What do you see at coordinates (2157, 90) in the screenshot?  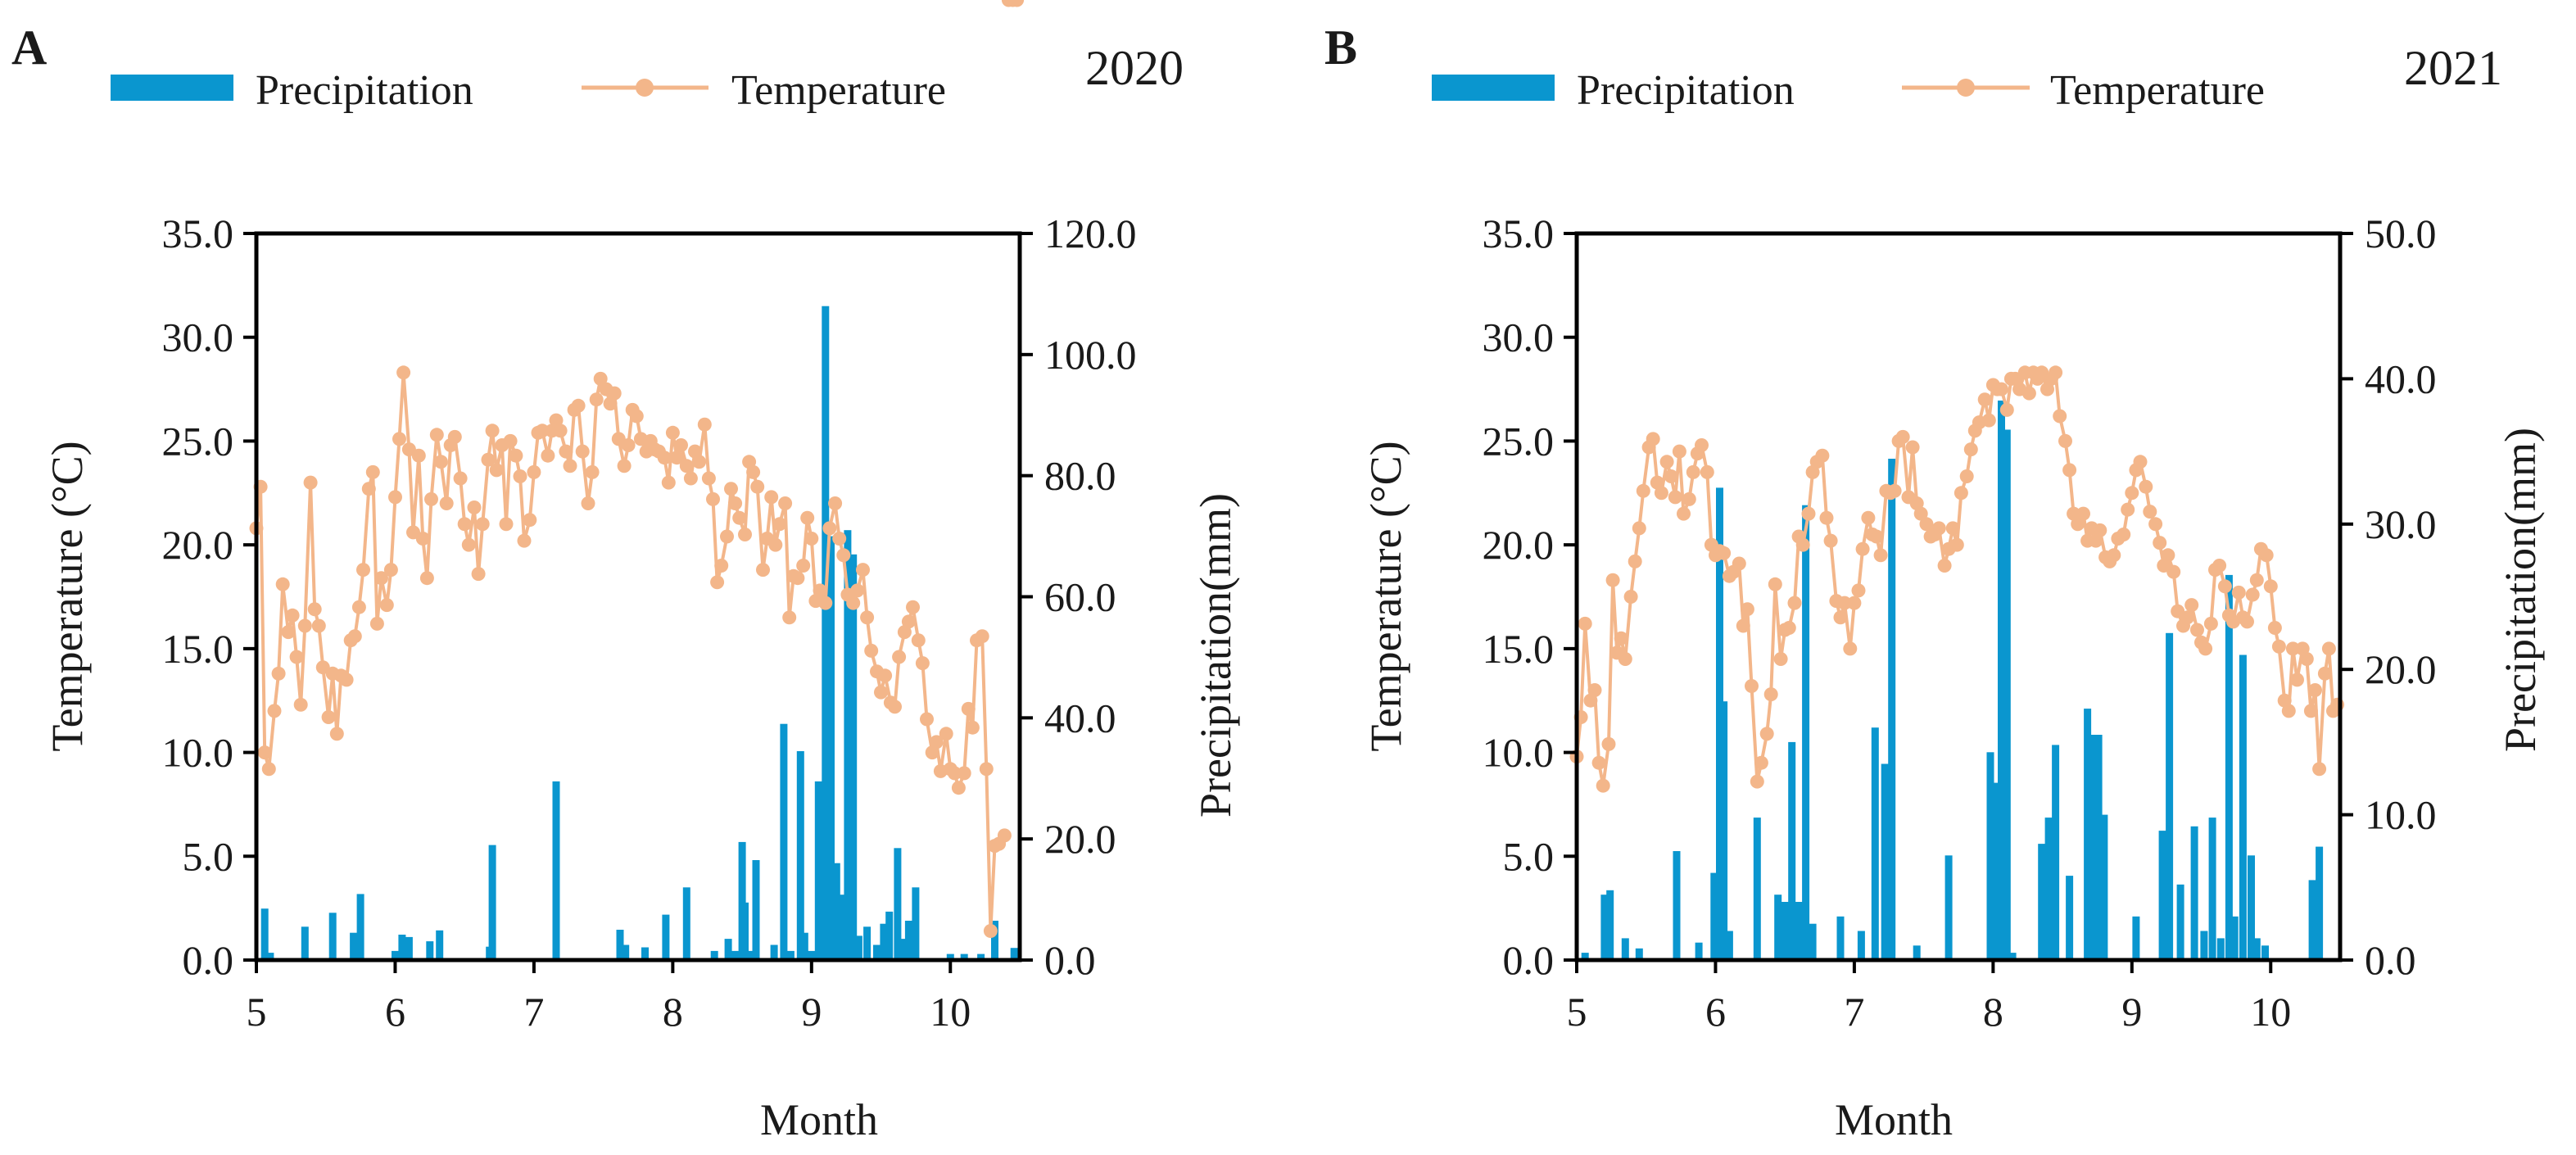 I see `legend-temperature-label: Temperature` at bounding box center [2157, 90].